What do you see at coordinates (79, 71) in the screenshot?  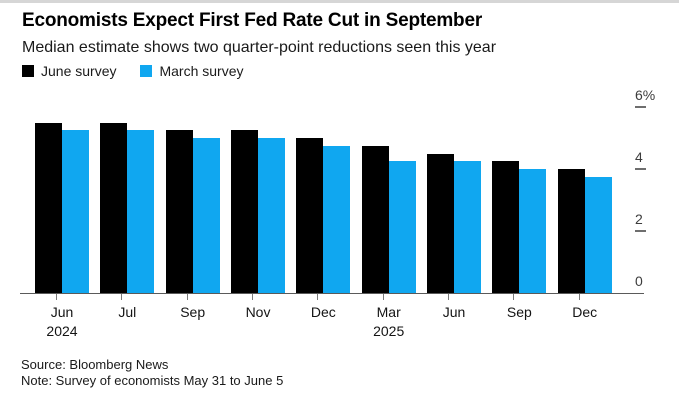 I see `legend-label-june-survey: June survey` at bounding box center [79, 71].